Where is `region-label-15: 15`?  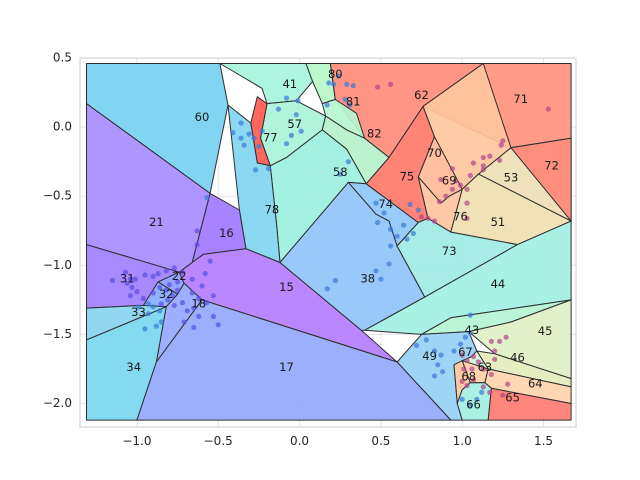 region-label-15: 15 is located at coordinates (286, 287).